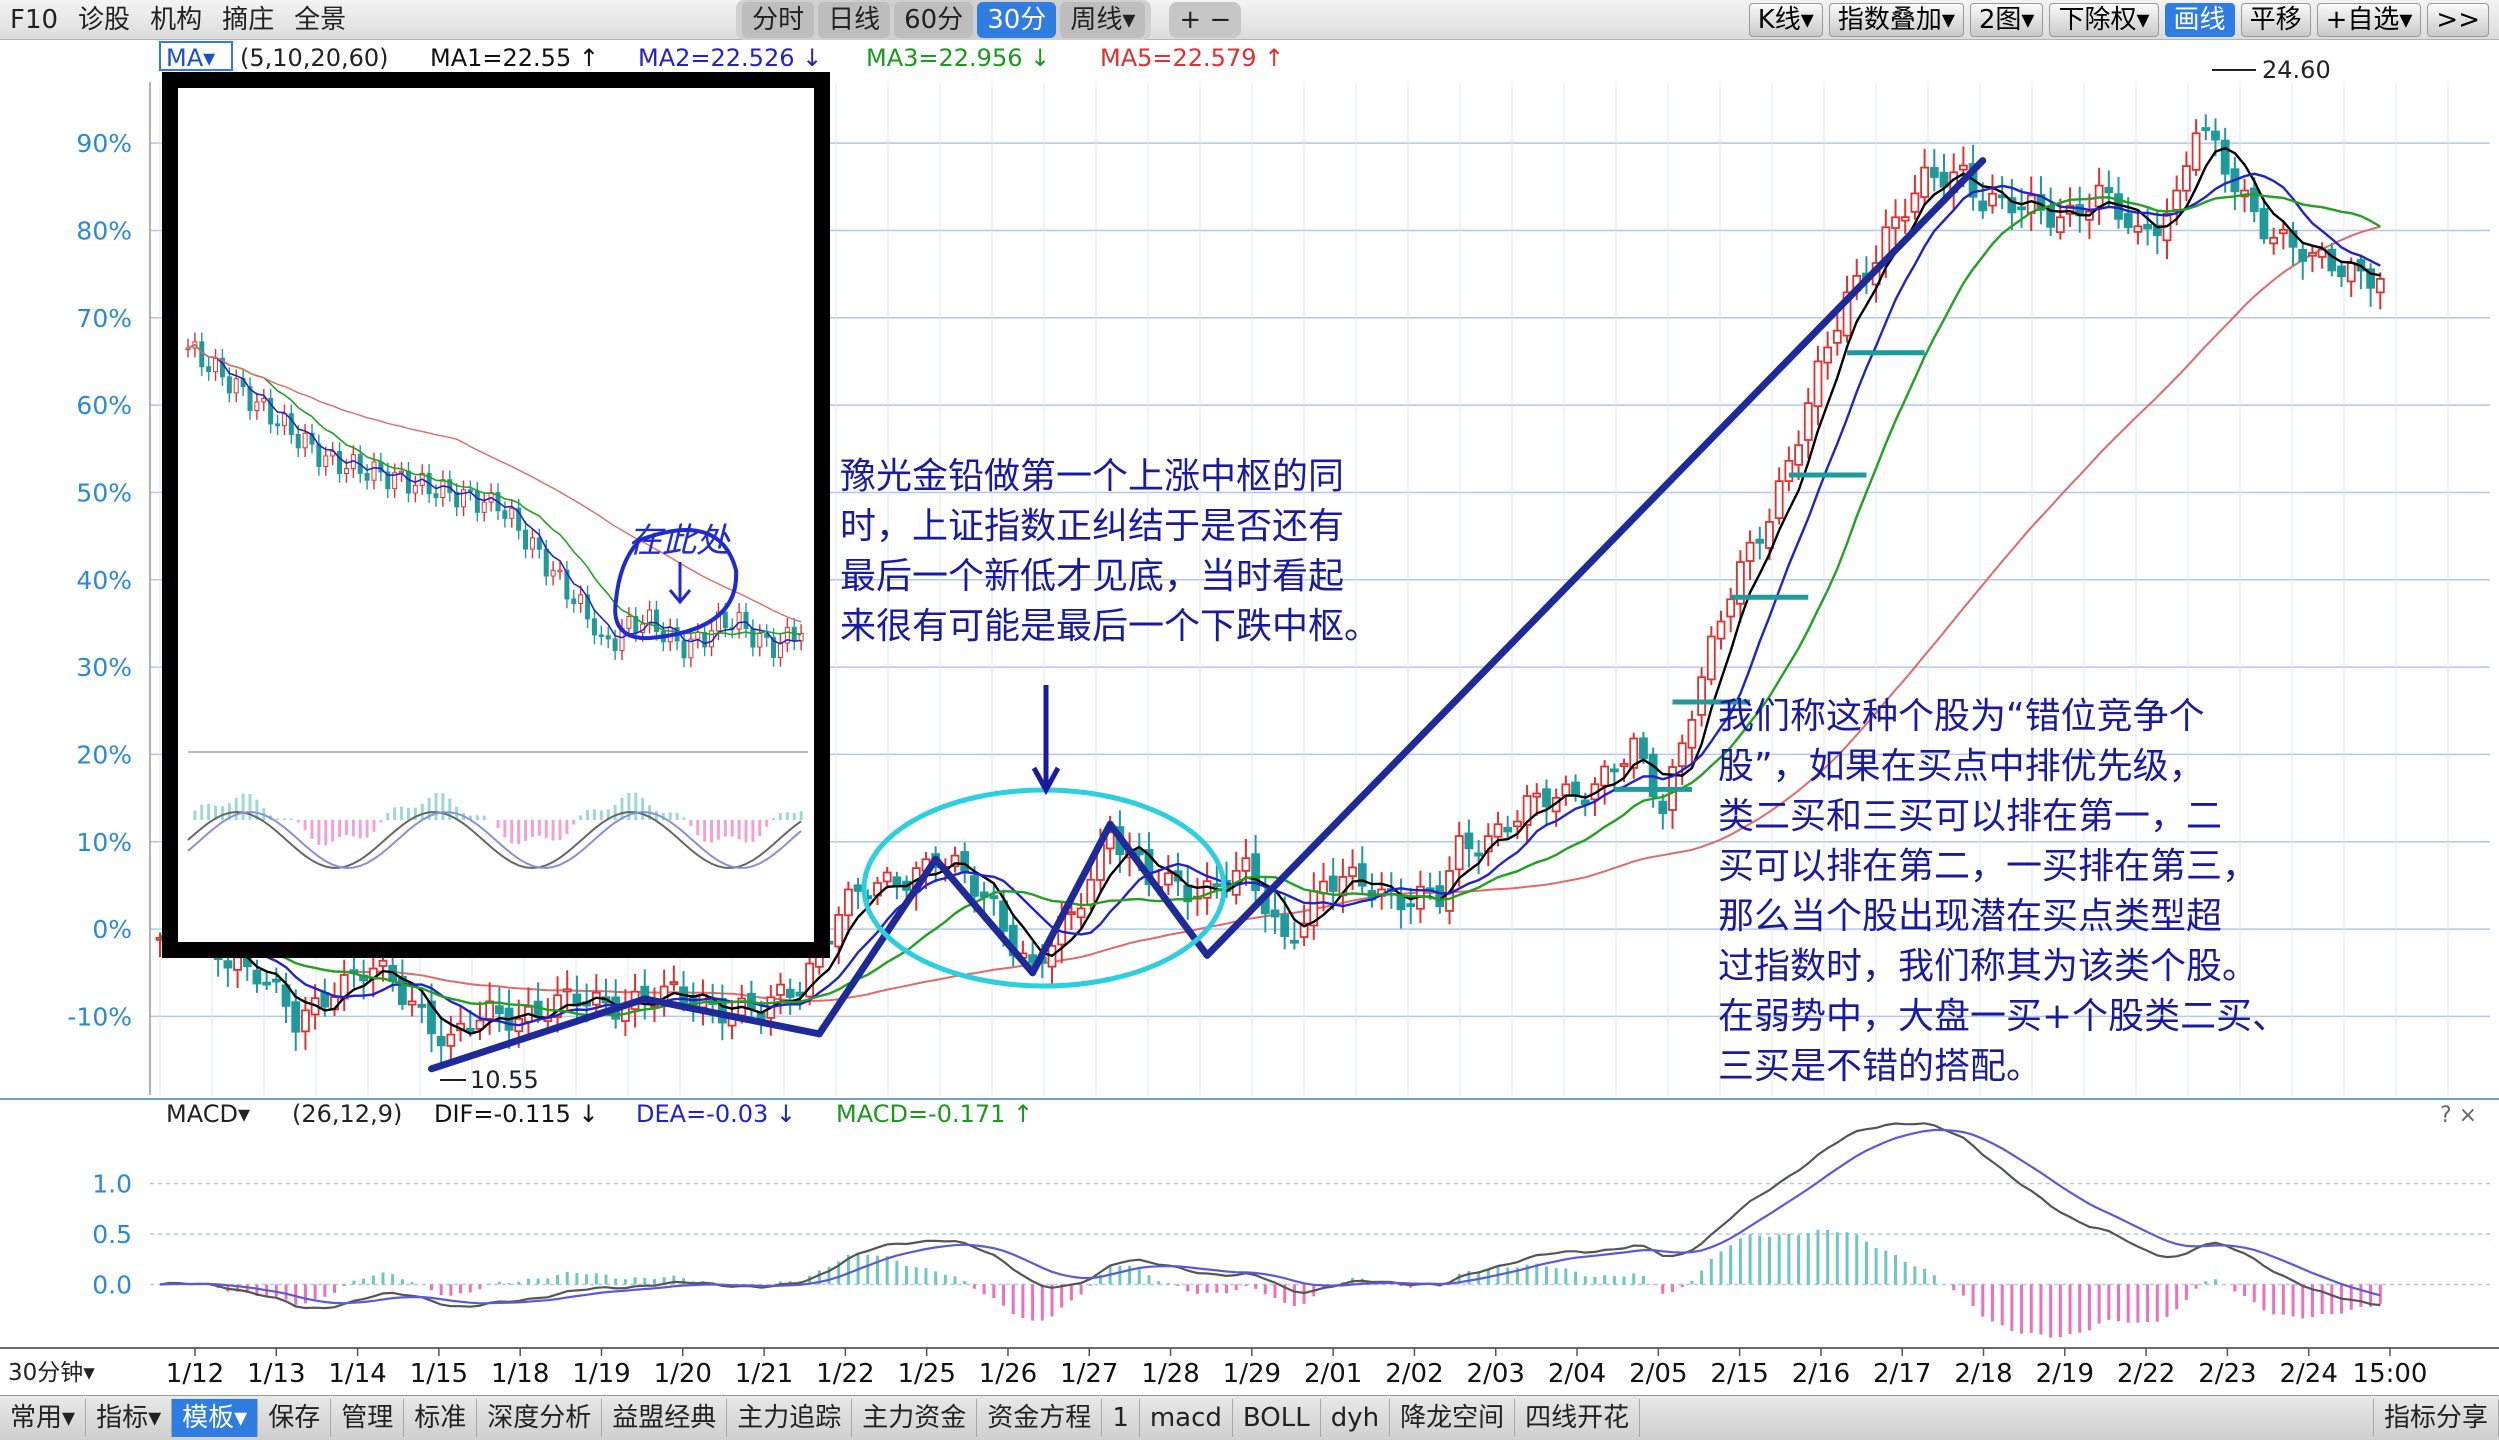 This screenshot has width=2499, height=1440. What do you see at coordinates (368, 1418) in the screenshot?
I see `bottom-tab-4: 管理` at bounding box center [368, 1418].